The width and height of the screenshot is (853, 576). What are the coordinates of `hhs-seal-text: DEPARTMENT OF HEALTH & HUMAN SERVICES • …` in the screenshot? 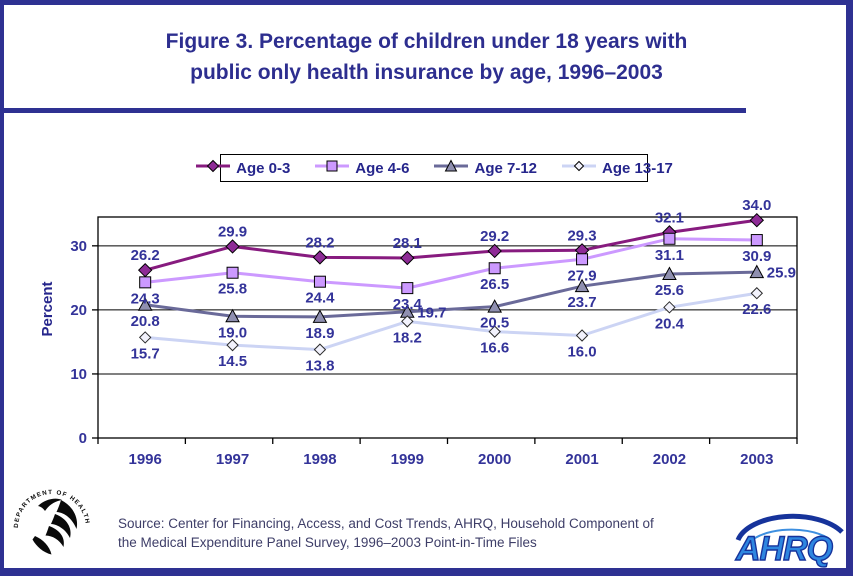 It's located at (49, 506).